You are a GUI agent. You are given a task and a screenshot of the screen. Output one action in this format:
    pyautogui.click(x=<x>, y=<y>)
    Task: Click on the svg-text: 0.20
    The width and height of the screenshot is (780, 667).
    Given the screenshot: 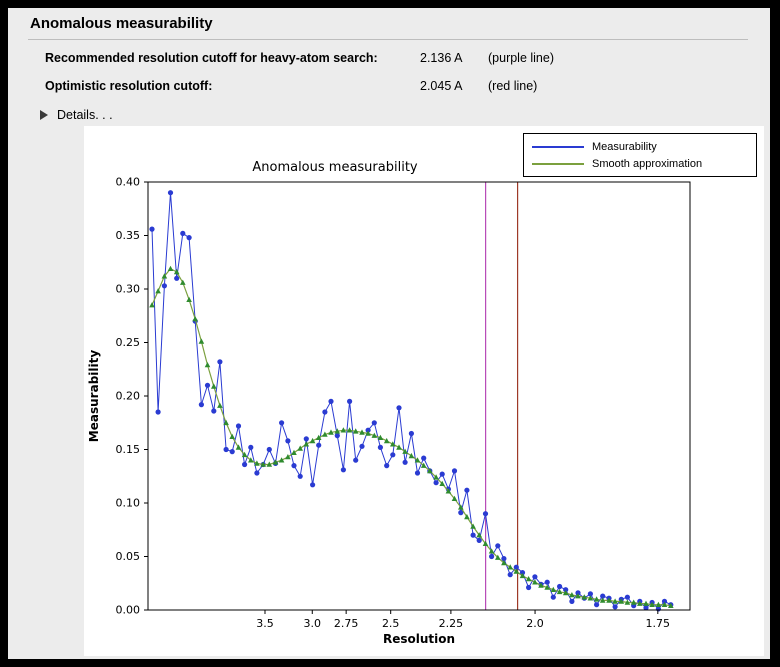 What is the action you would take?
    pyautogui.click(x=128, y=396)
    